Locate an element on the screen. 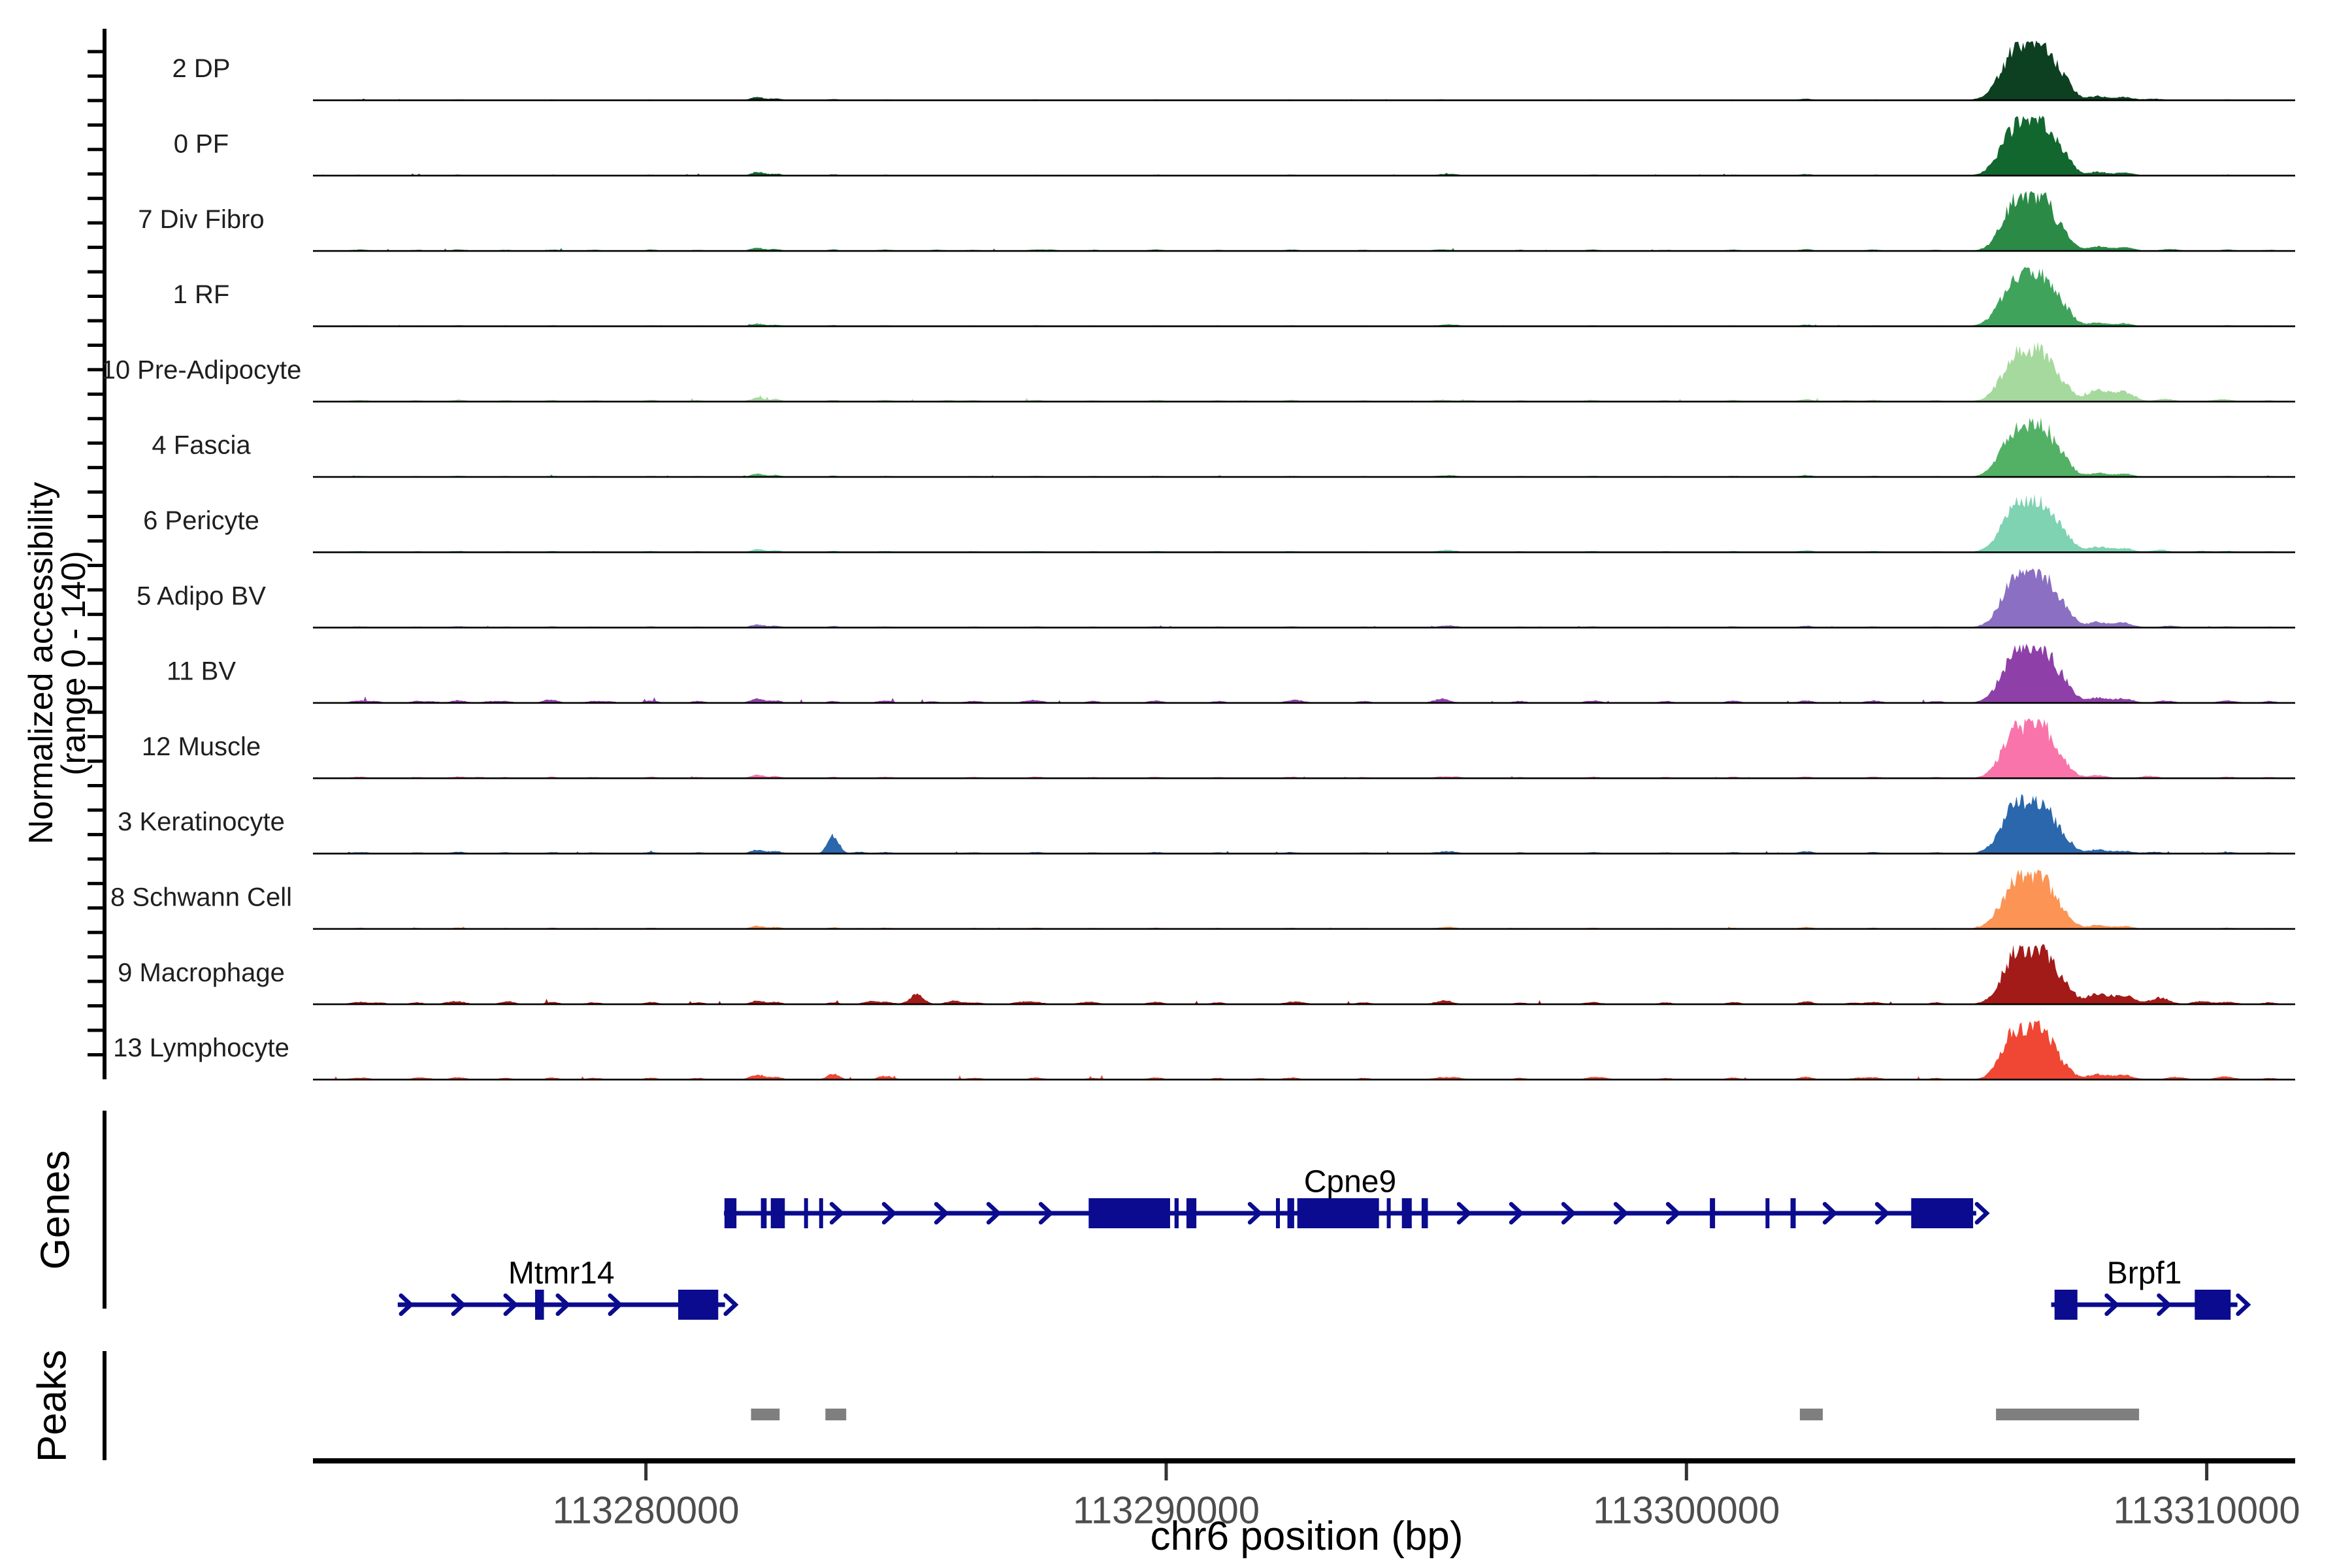 Image resolution: width=2352 pixels, height=1568 pixels. track-label: 10 Pre-Adipocyte is located at coordinates (201, 369).